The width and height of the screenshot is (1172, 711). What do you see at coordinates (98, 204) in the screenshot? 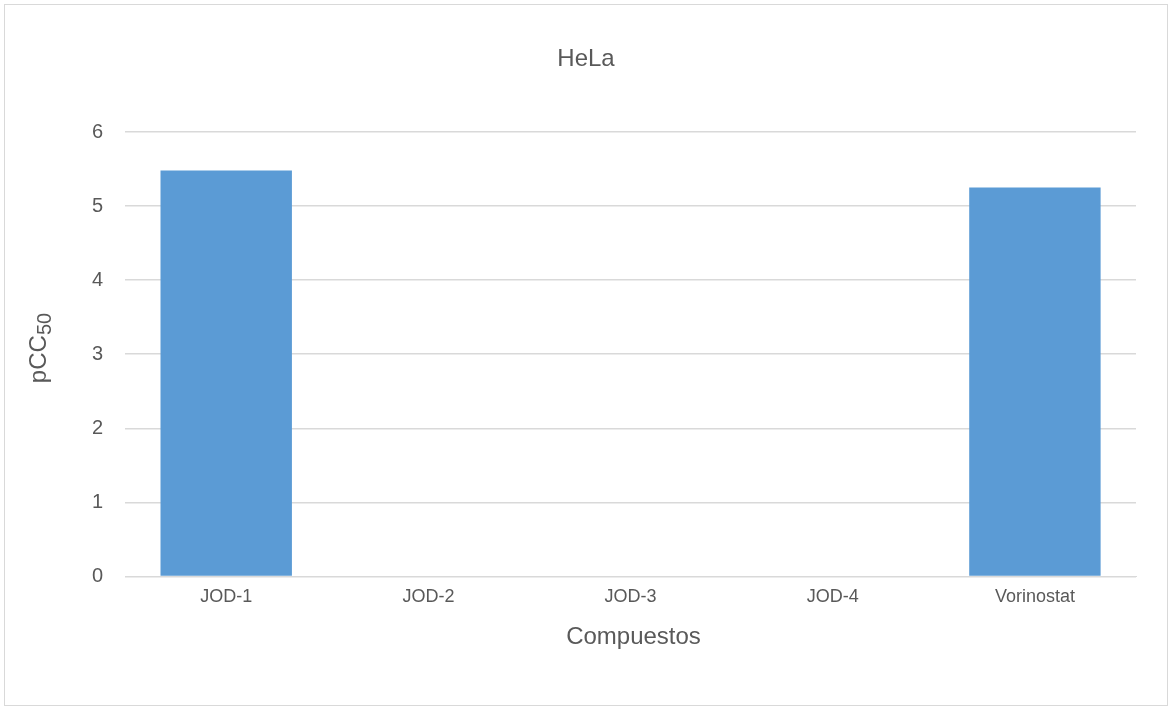
I see `y-tick-label: 5` at bounding box center [98, 204].